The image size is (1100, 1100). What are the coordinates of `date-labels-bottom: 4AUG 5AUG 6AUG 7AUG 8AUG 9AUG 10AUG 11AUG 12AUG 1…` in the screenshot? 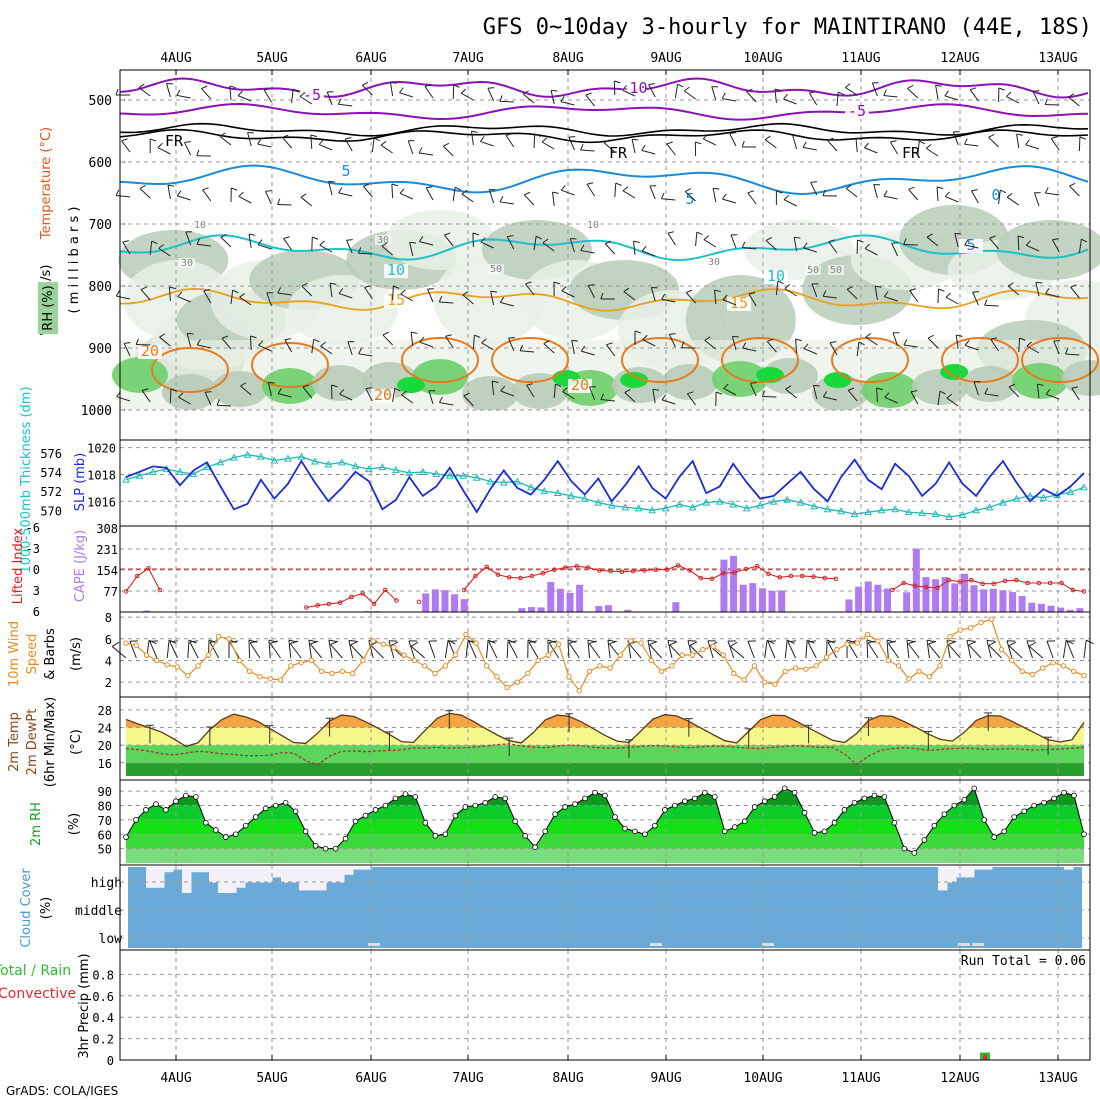 It's located at (618, 1078).